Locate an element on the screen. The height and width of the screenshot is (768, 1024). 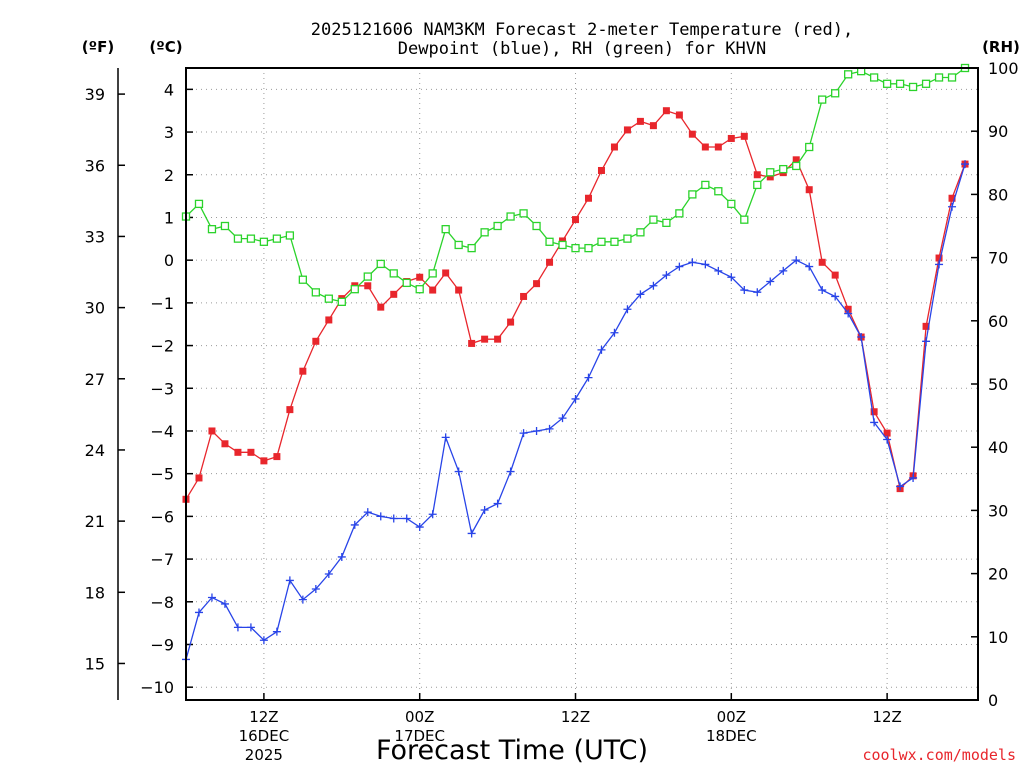
celsius-unit-label: (ºC) is located at coordinates (165, 47).